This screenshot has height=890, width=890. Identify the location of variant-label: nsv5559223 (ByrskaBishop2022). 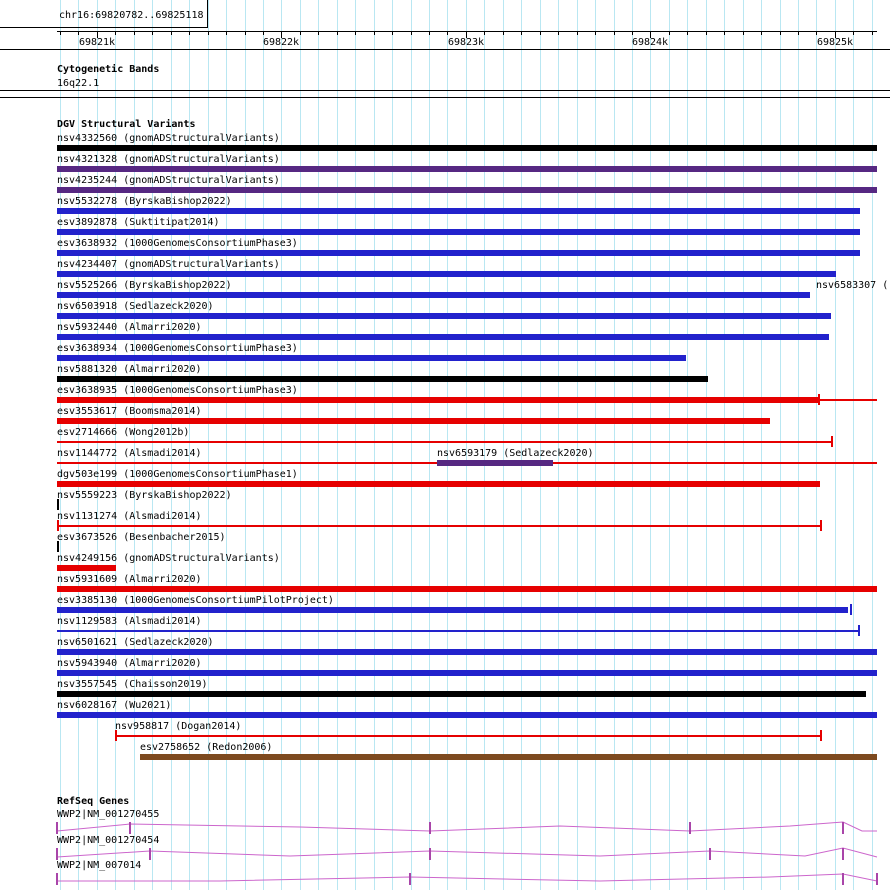
(144, 495).